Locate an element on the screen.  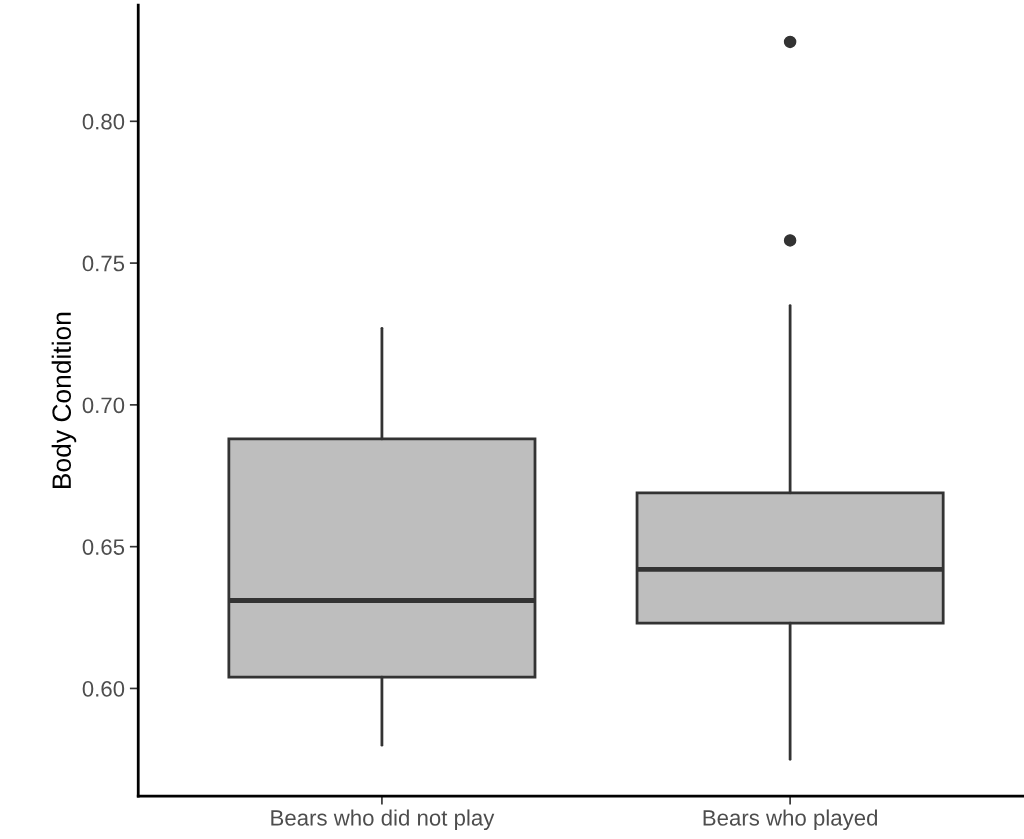
y-tick-label: 0.65 is located at coordinates (103, 547).